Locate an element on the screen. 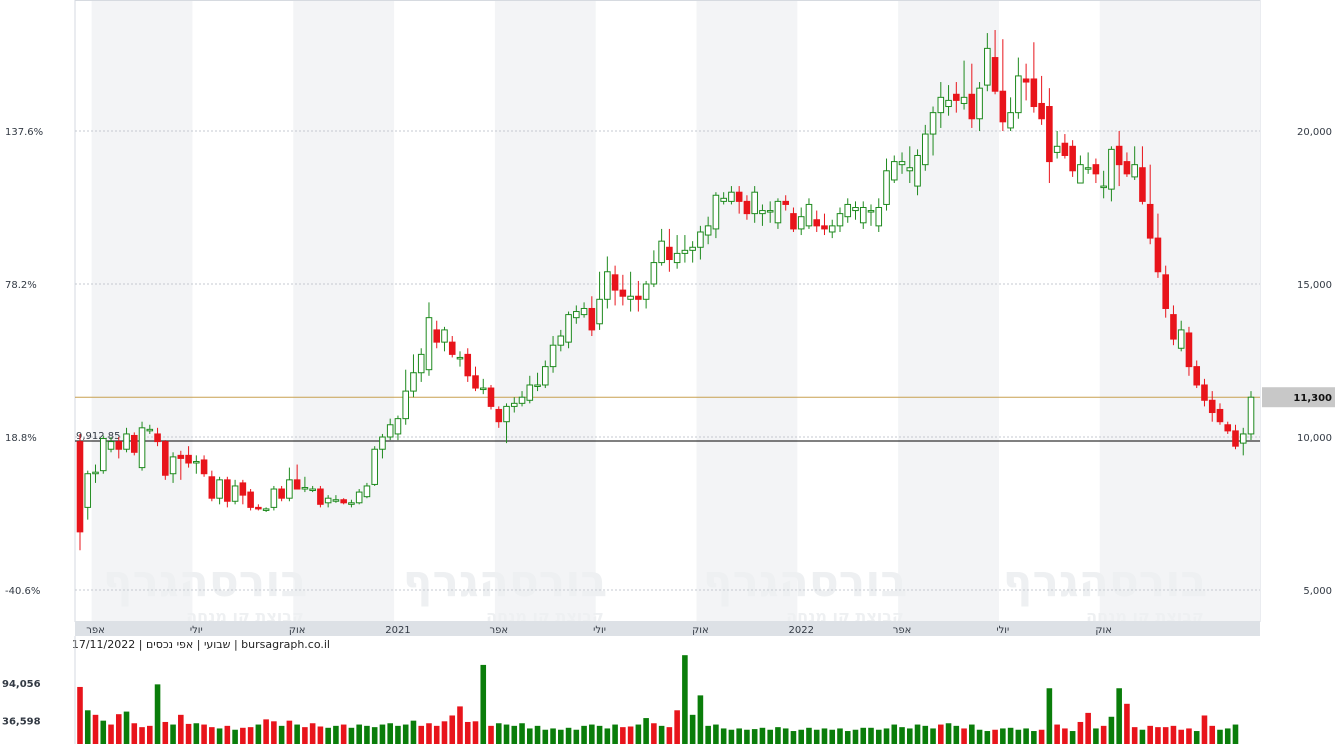 The width and height of the screenshot is (1335, 744). pct-tick-label: 137.6% is located at coordinates (24, 132).